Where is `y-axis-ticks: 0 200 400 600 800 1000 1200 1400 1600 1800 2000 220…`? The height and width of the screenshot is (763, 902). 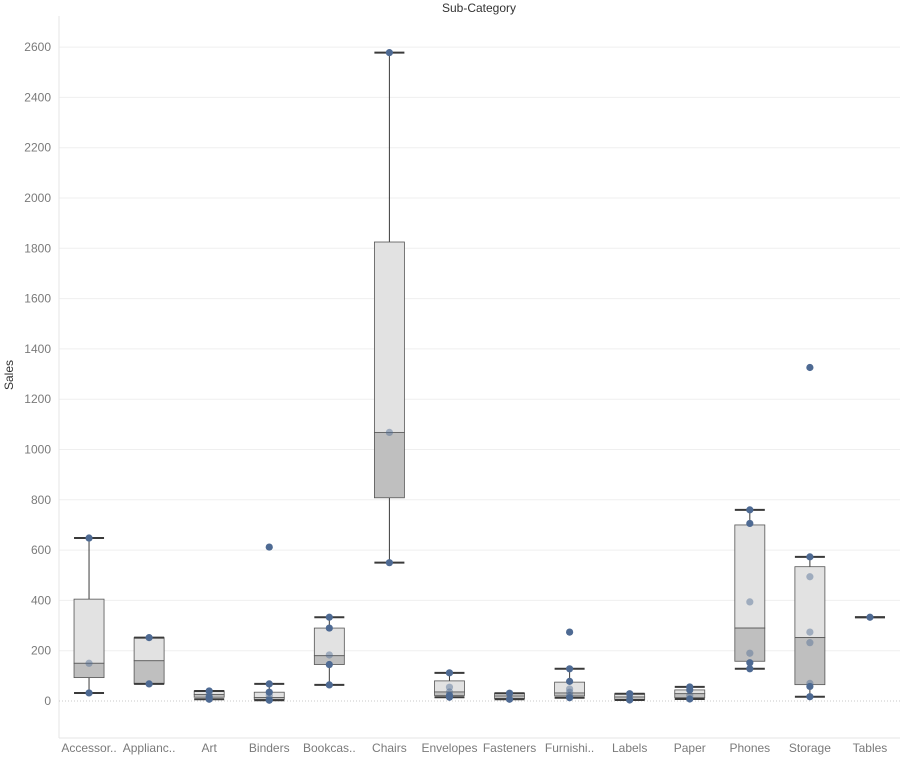
y-axis-ticks: 0 200 400 600 800 1000 1200 1400 1600 1800 2000 220… is located at coordinates (37, 374).